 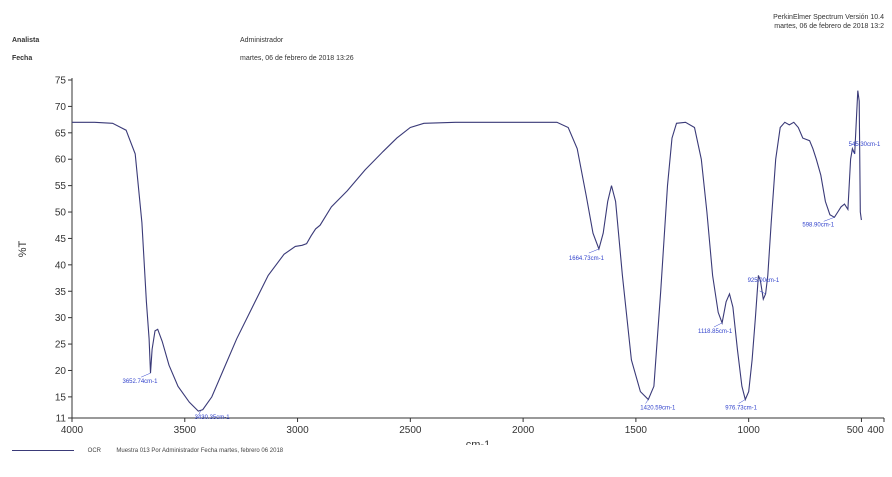 I want to click on y-tick-label: 55, so click(x=61, y=186).